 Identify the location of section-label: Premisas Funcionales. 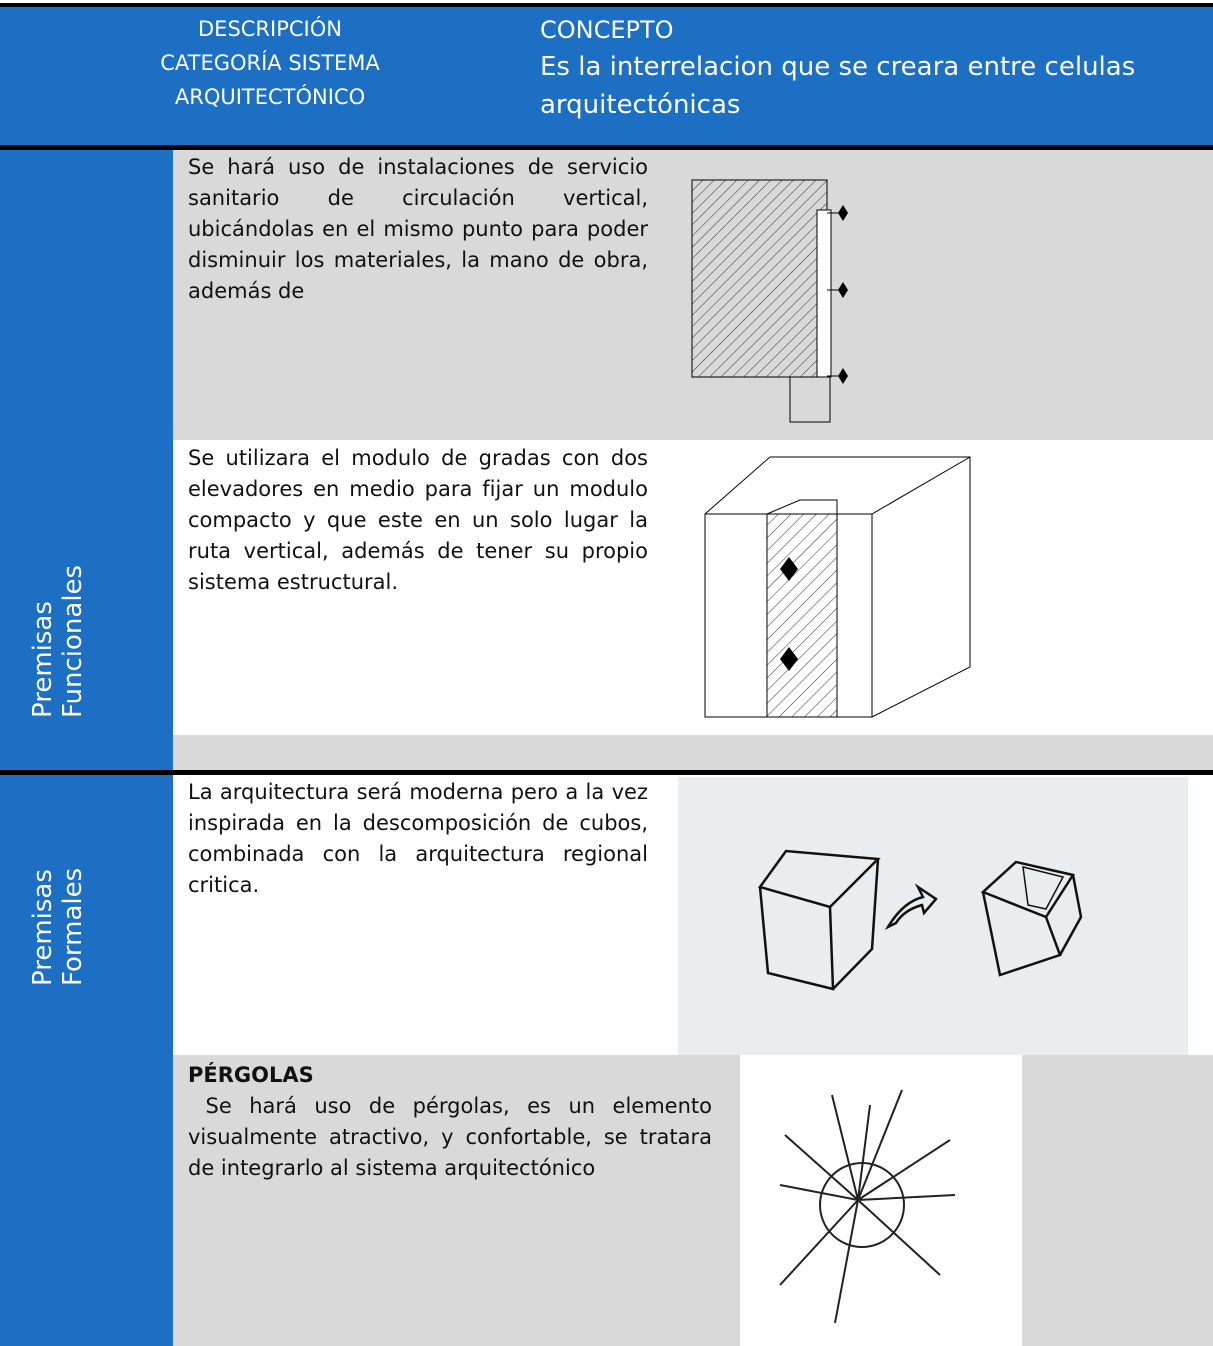
(58, 641).